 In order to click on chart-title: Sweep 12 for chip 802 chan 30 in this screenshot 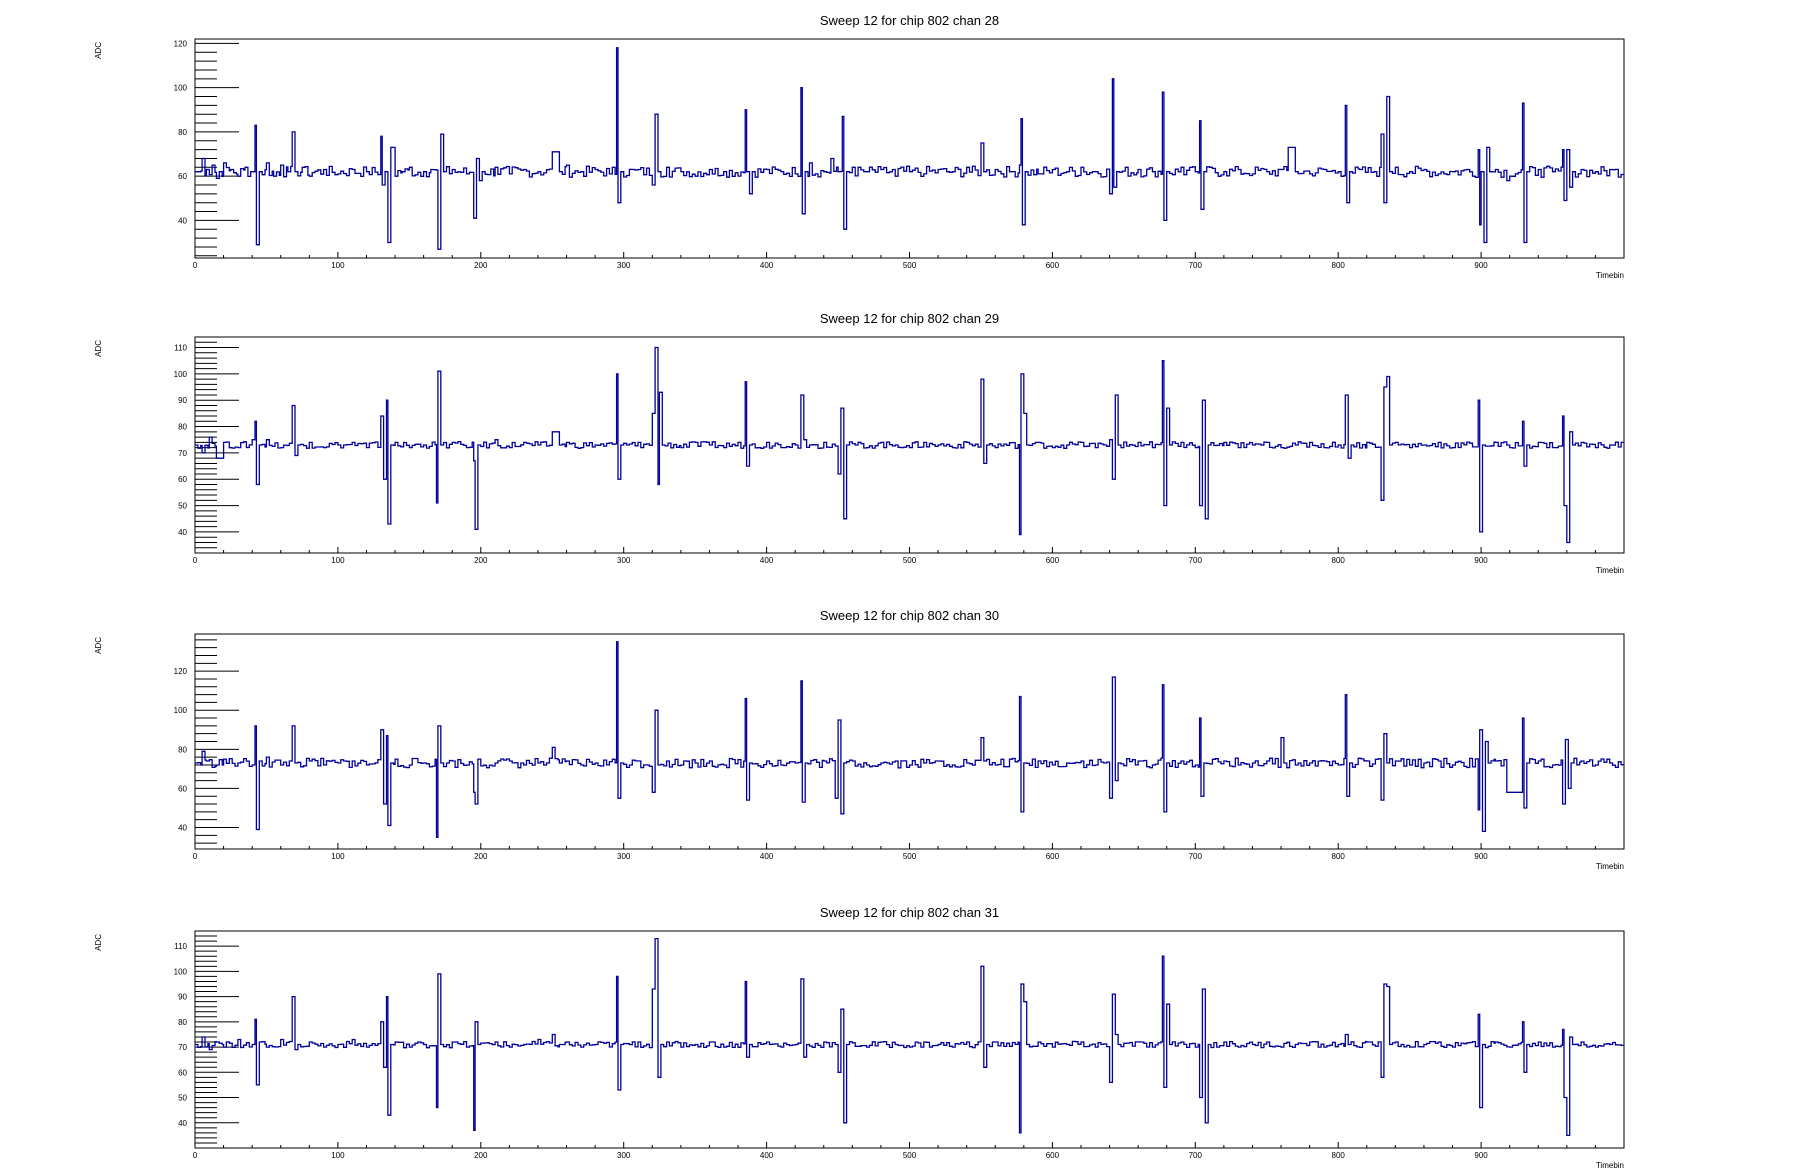, I will do `click(909, 615)`.